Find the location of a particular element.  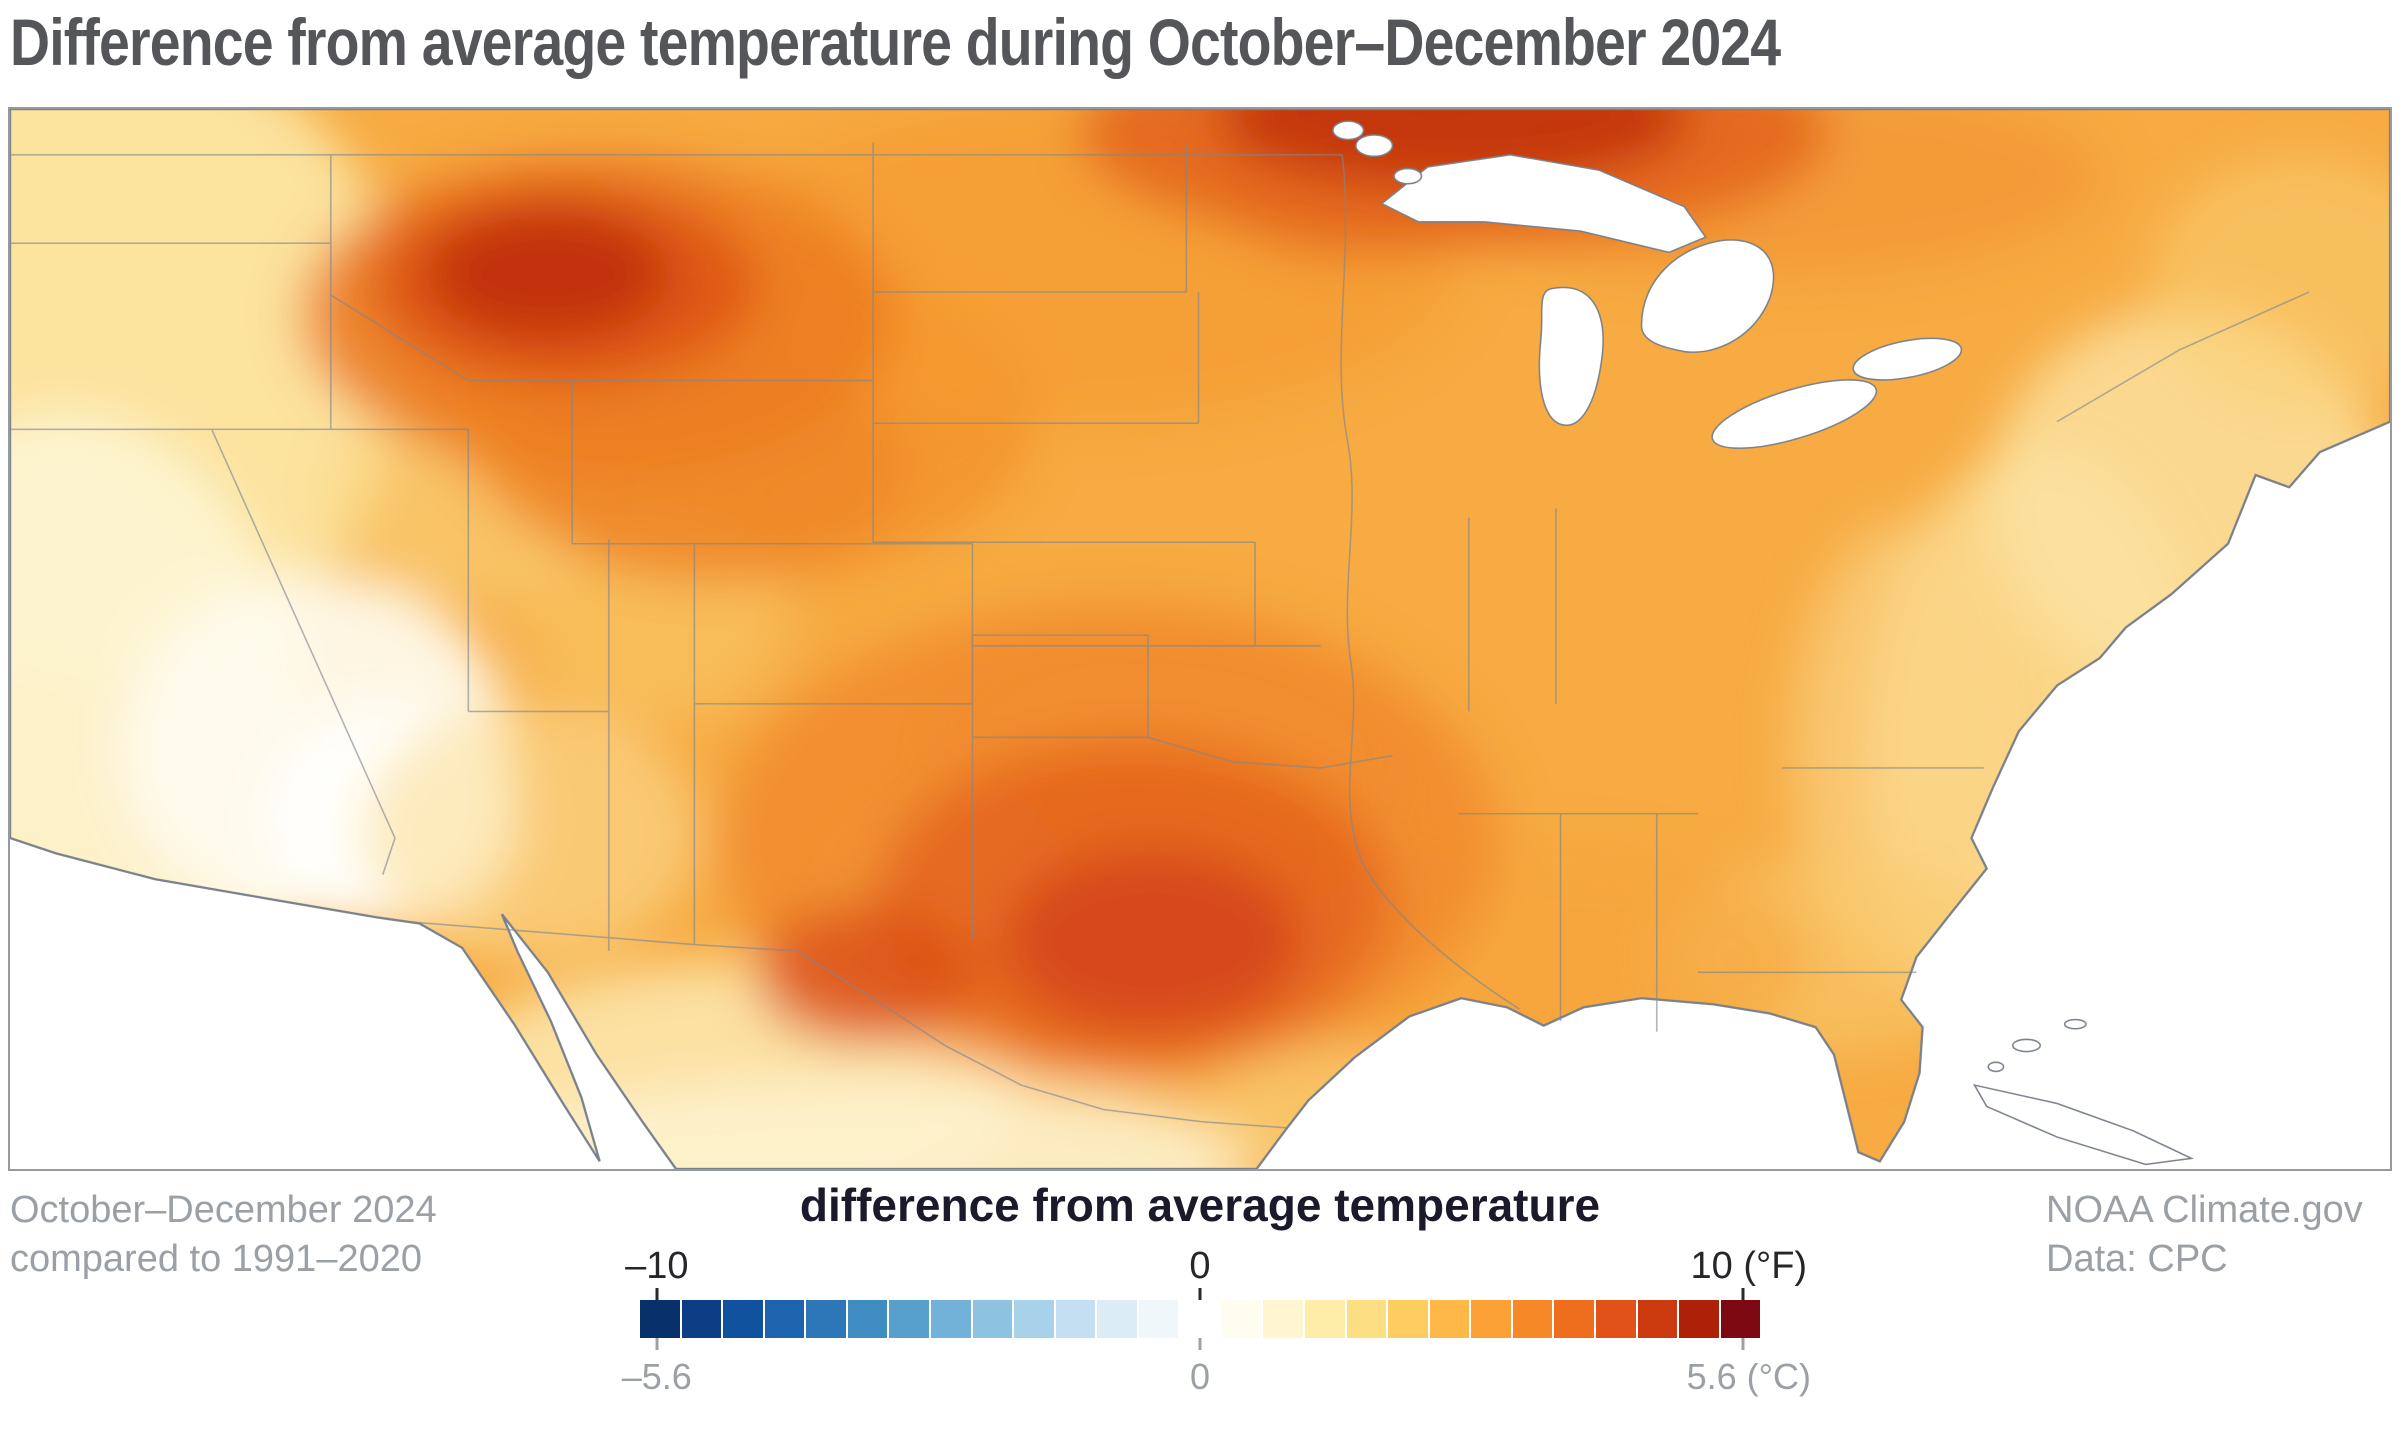

lake-erie is located at coordinates (1794, 414).